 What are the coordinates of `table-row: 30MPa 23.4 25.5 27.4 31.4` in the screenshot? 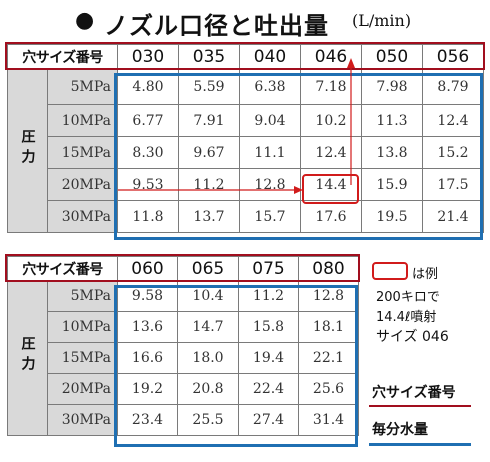 It's located at (183, 420).